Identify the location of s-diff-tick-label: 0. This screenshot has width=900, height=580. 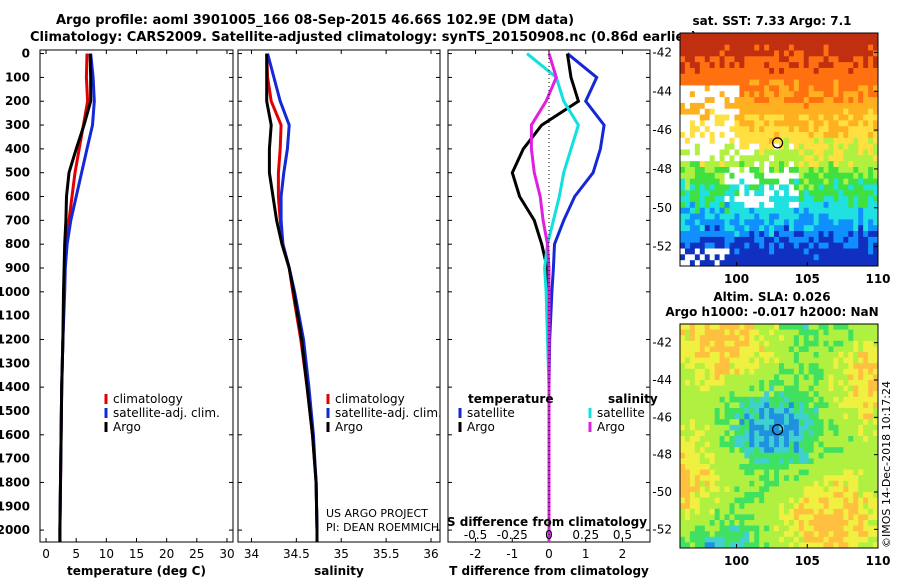
(549, 535).